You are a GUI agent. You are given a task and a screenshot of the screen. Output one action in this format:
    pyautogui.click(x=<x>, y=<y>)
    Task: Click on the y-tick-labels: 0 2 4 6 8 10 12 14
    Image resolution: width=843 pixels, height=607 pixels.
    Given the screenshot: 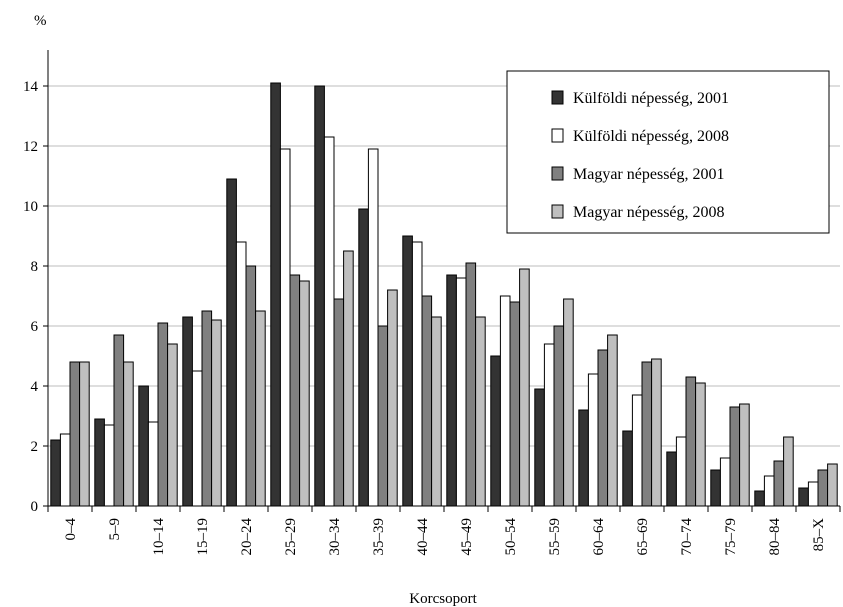 What is the action you would take?
    pyautogui.click(x=35, y=297)
    